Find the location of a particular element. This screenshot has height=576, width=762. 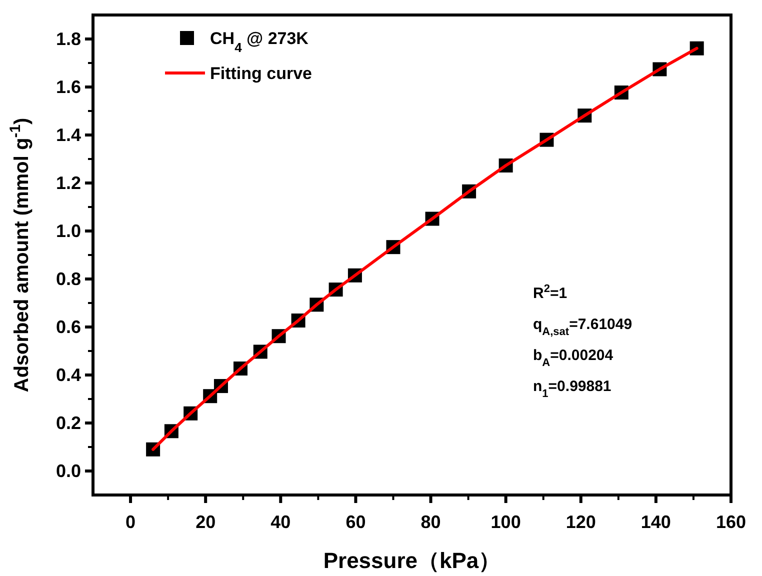

x-tick-label: 40 is located at coordinates (280, 522).